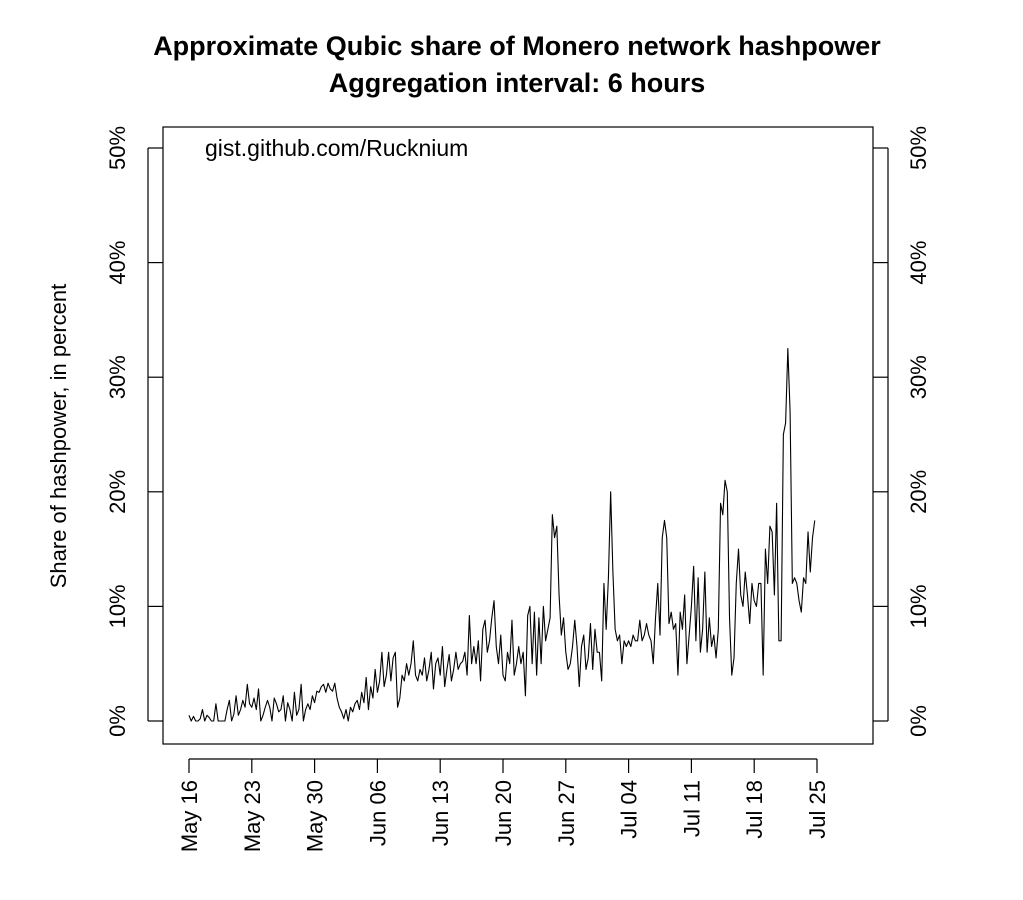  Describe the element at coordinates (336, 148) in the screenshot. I see `source-annotation: gist.github.com/Rucknium` at that location.